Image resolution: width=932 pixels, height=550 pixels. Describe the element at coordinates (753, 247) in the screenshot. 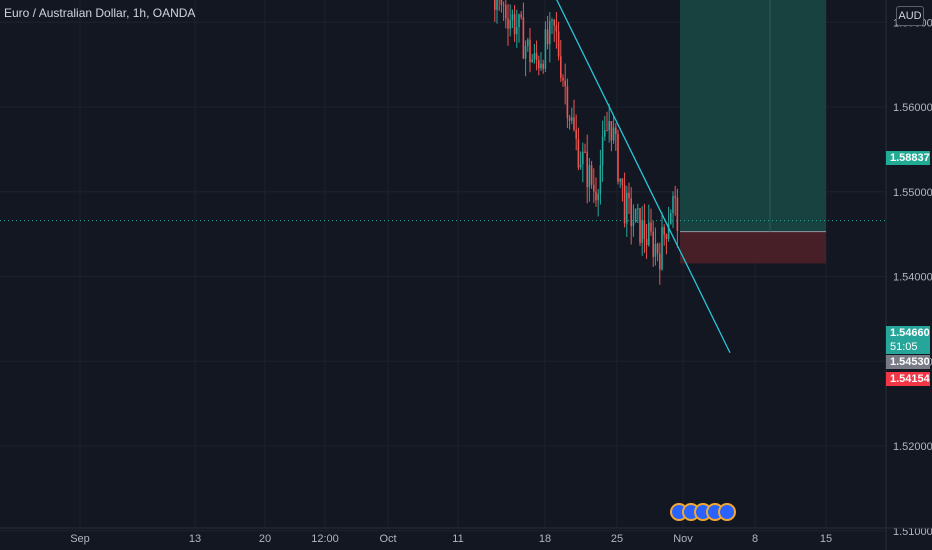

I see `stop-zone` at that location.